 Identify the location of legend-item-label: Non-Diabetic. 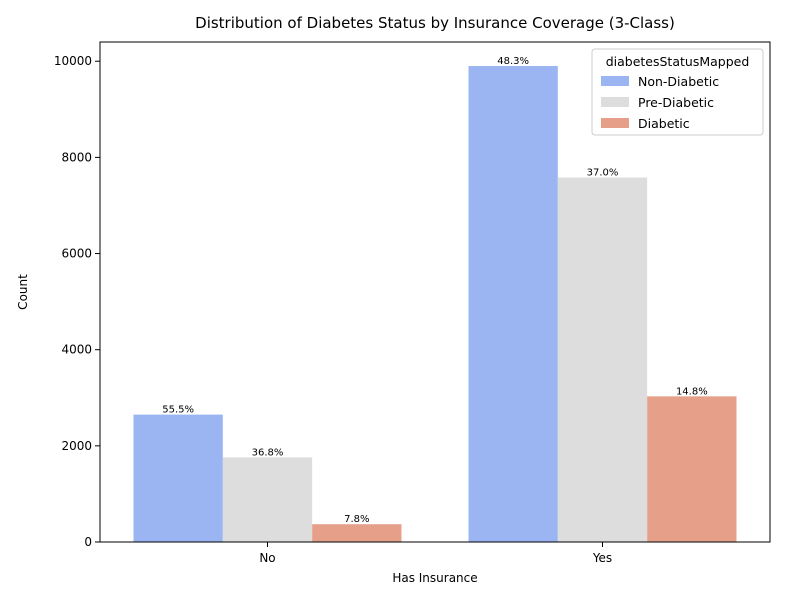
(678, 81).